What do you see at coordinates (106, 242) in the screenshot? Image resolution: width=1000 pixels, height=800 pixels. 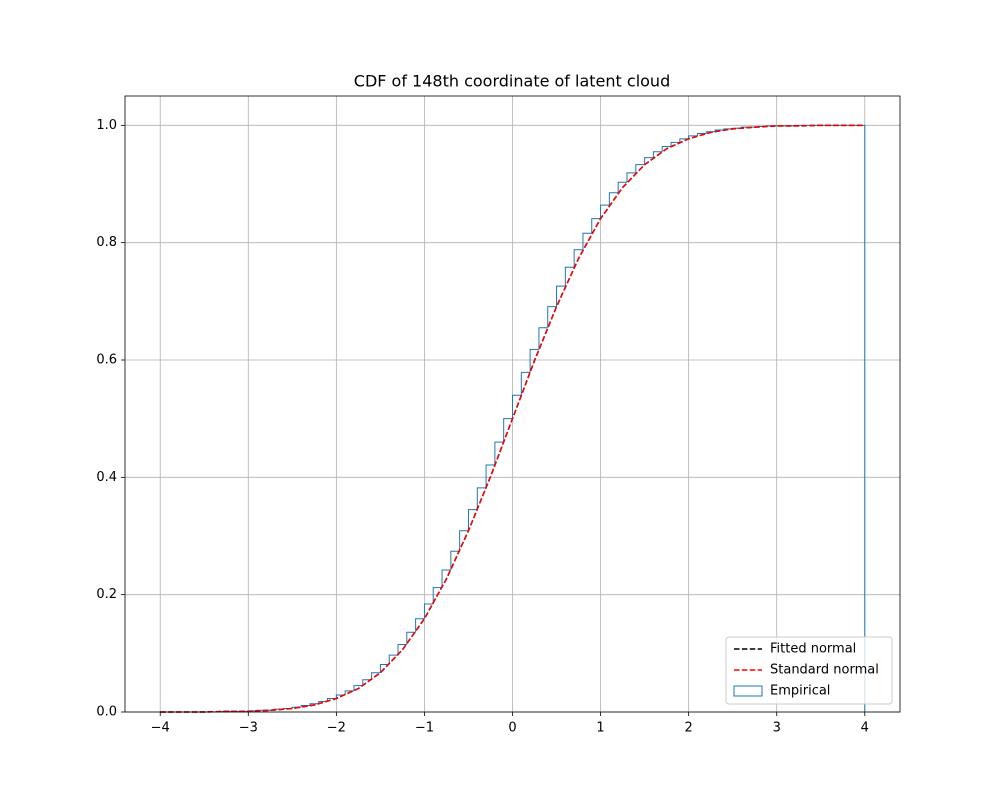 I see `y-tick-label: 0.8` at bounding box center [106, 242].